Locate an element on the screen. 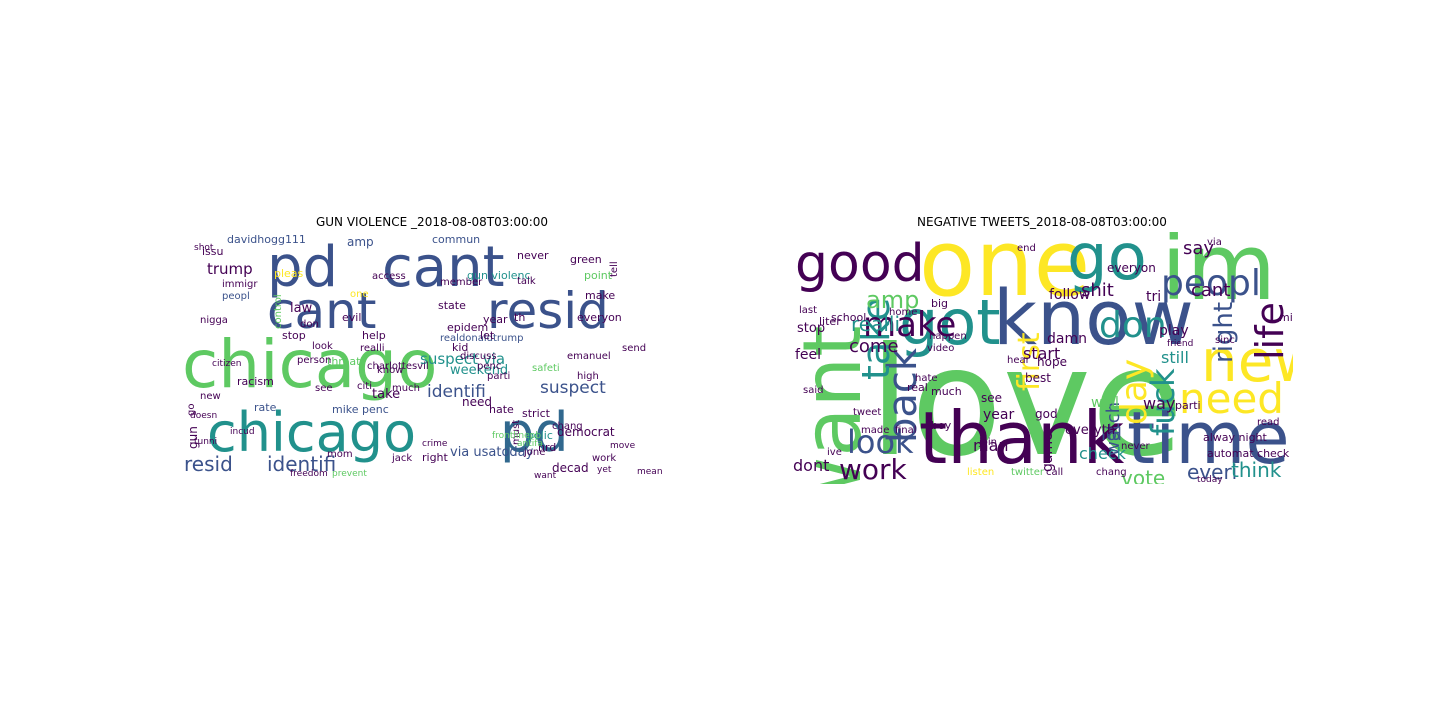 The width and height of the screenshot is (1440, 720). cloud-word: safeti is located at coordinates (546, 368).